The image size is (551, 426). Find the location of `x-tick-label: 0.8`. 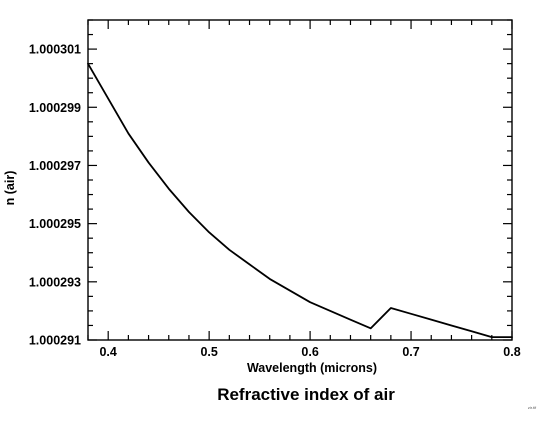

x-tick-label: 0.8 is located at coordinates (511, 352).